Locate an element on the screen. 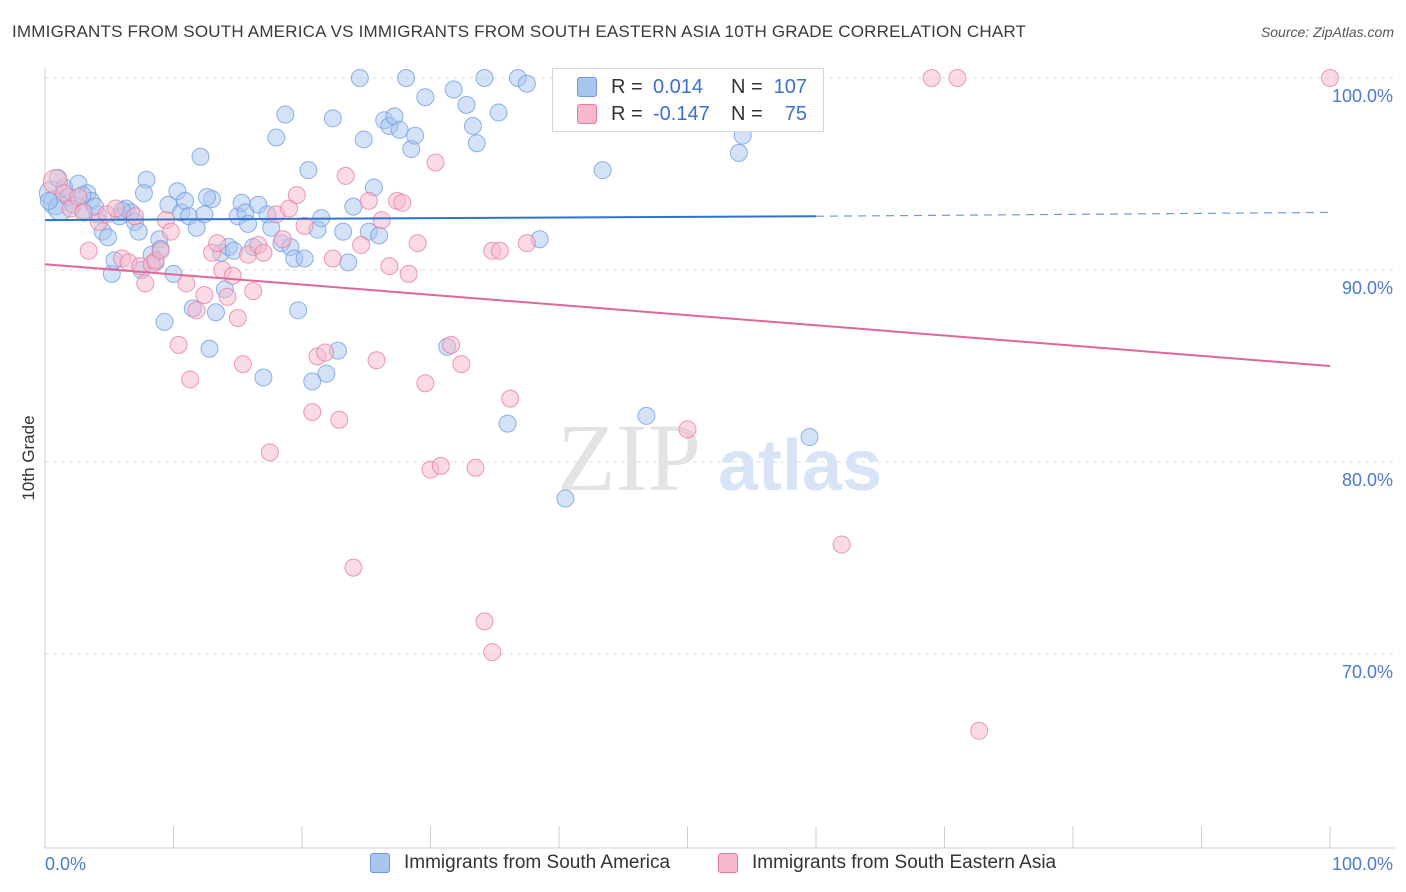  x-tick-label-max: 100.0% is located at coordinates (1362, 864).